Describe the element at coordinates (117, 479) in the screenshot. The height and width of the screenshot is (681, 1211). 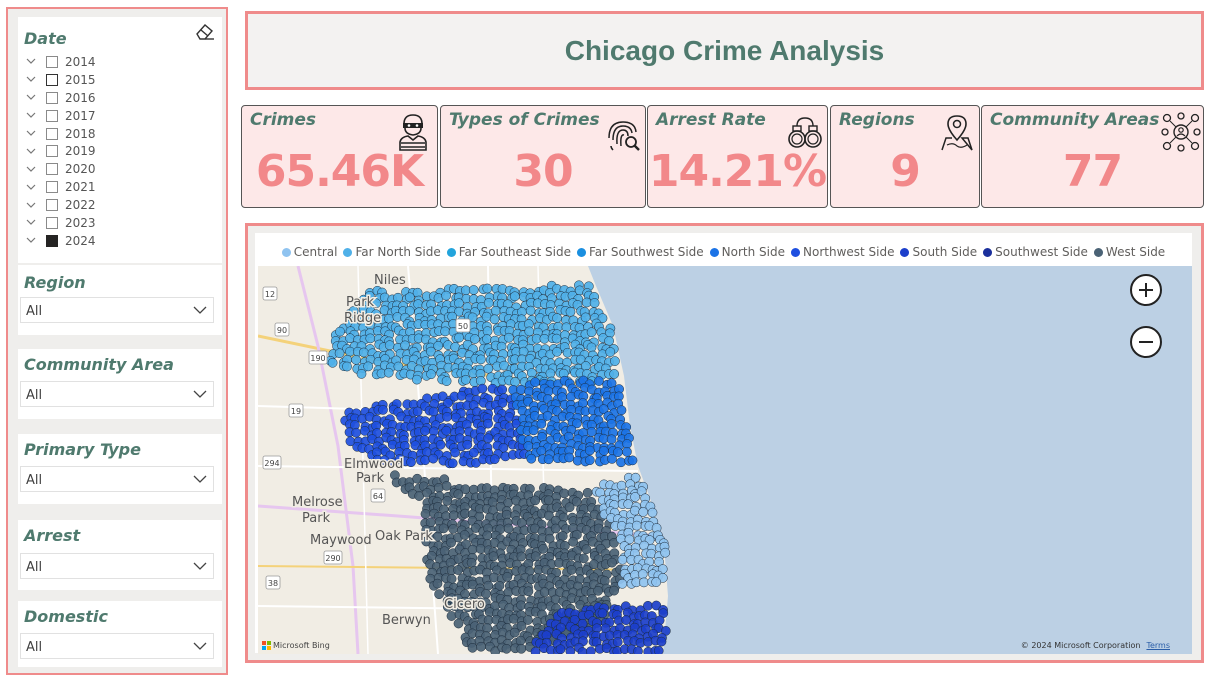
I see `primary-type-dropdown: All` at that location.